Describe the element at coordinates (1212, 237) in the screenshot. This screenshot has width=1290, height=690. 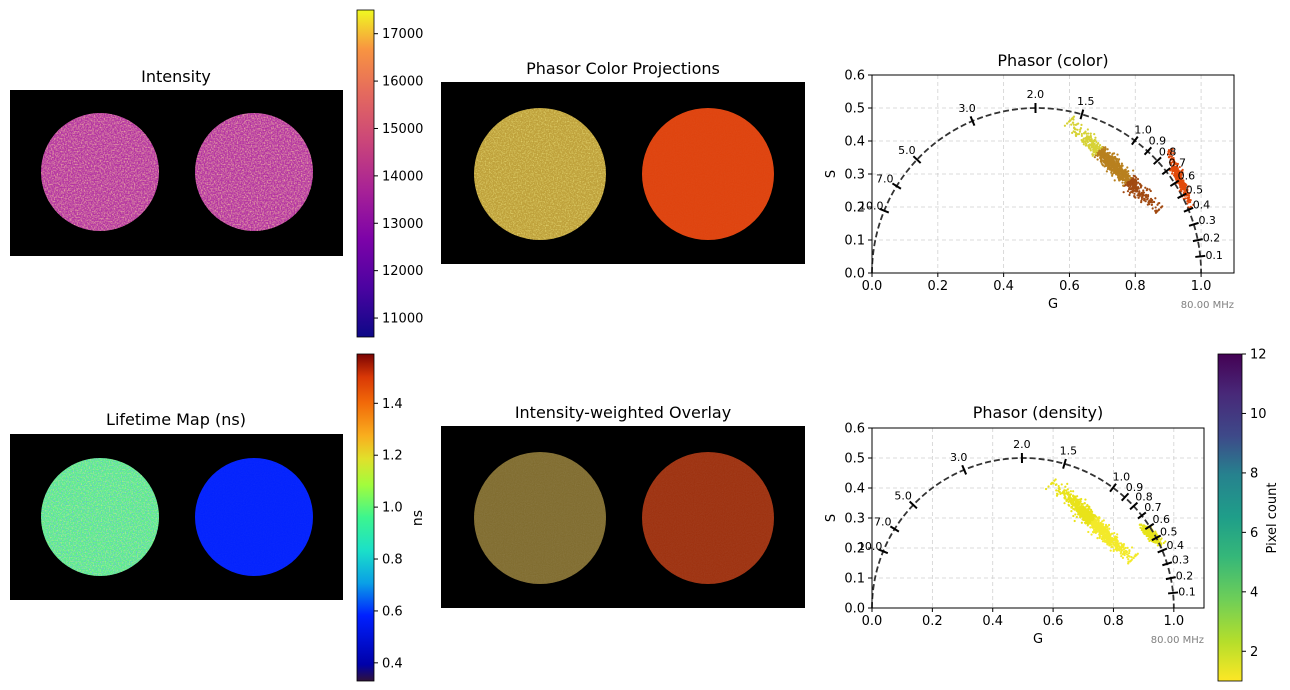
I see `lifetime-tick-label: 0.2` at that location.